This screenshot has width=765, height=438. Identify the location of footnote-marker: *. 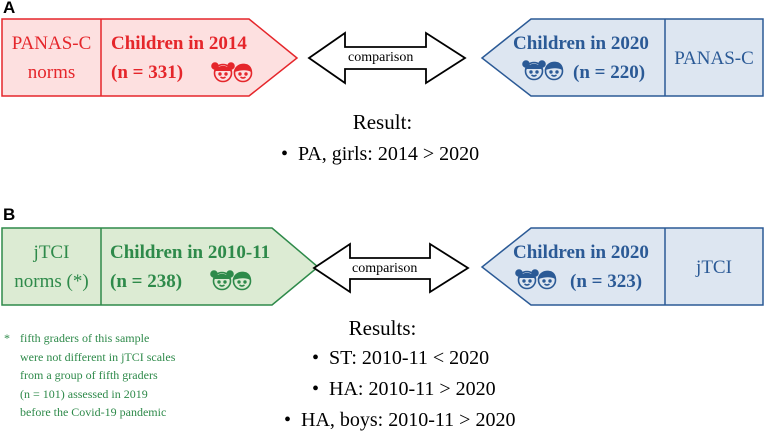
(7, 338).